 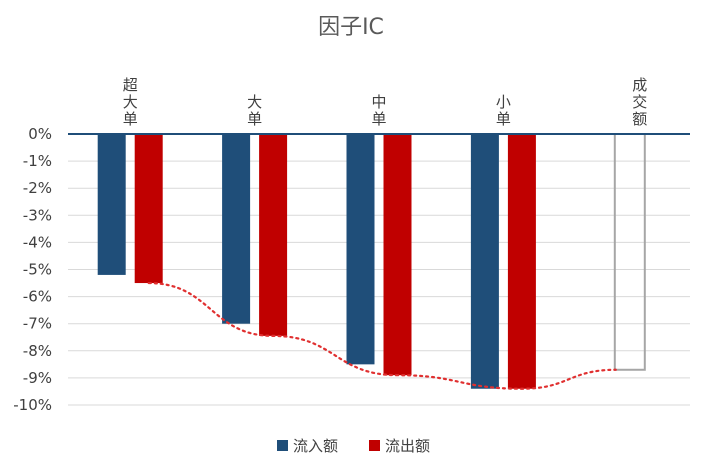 I want to click on y-axis-ticks: 0% -1% -2% -3% -4% -5% -6% -7% -8% -9% -10%, so click(x=32, y=269).